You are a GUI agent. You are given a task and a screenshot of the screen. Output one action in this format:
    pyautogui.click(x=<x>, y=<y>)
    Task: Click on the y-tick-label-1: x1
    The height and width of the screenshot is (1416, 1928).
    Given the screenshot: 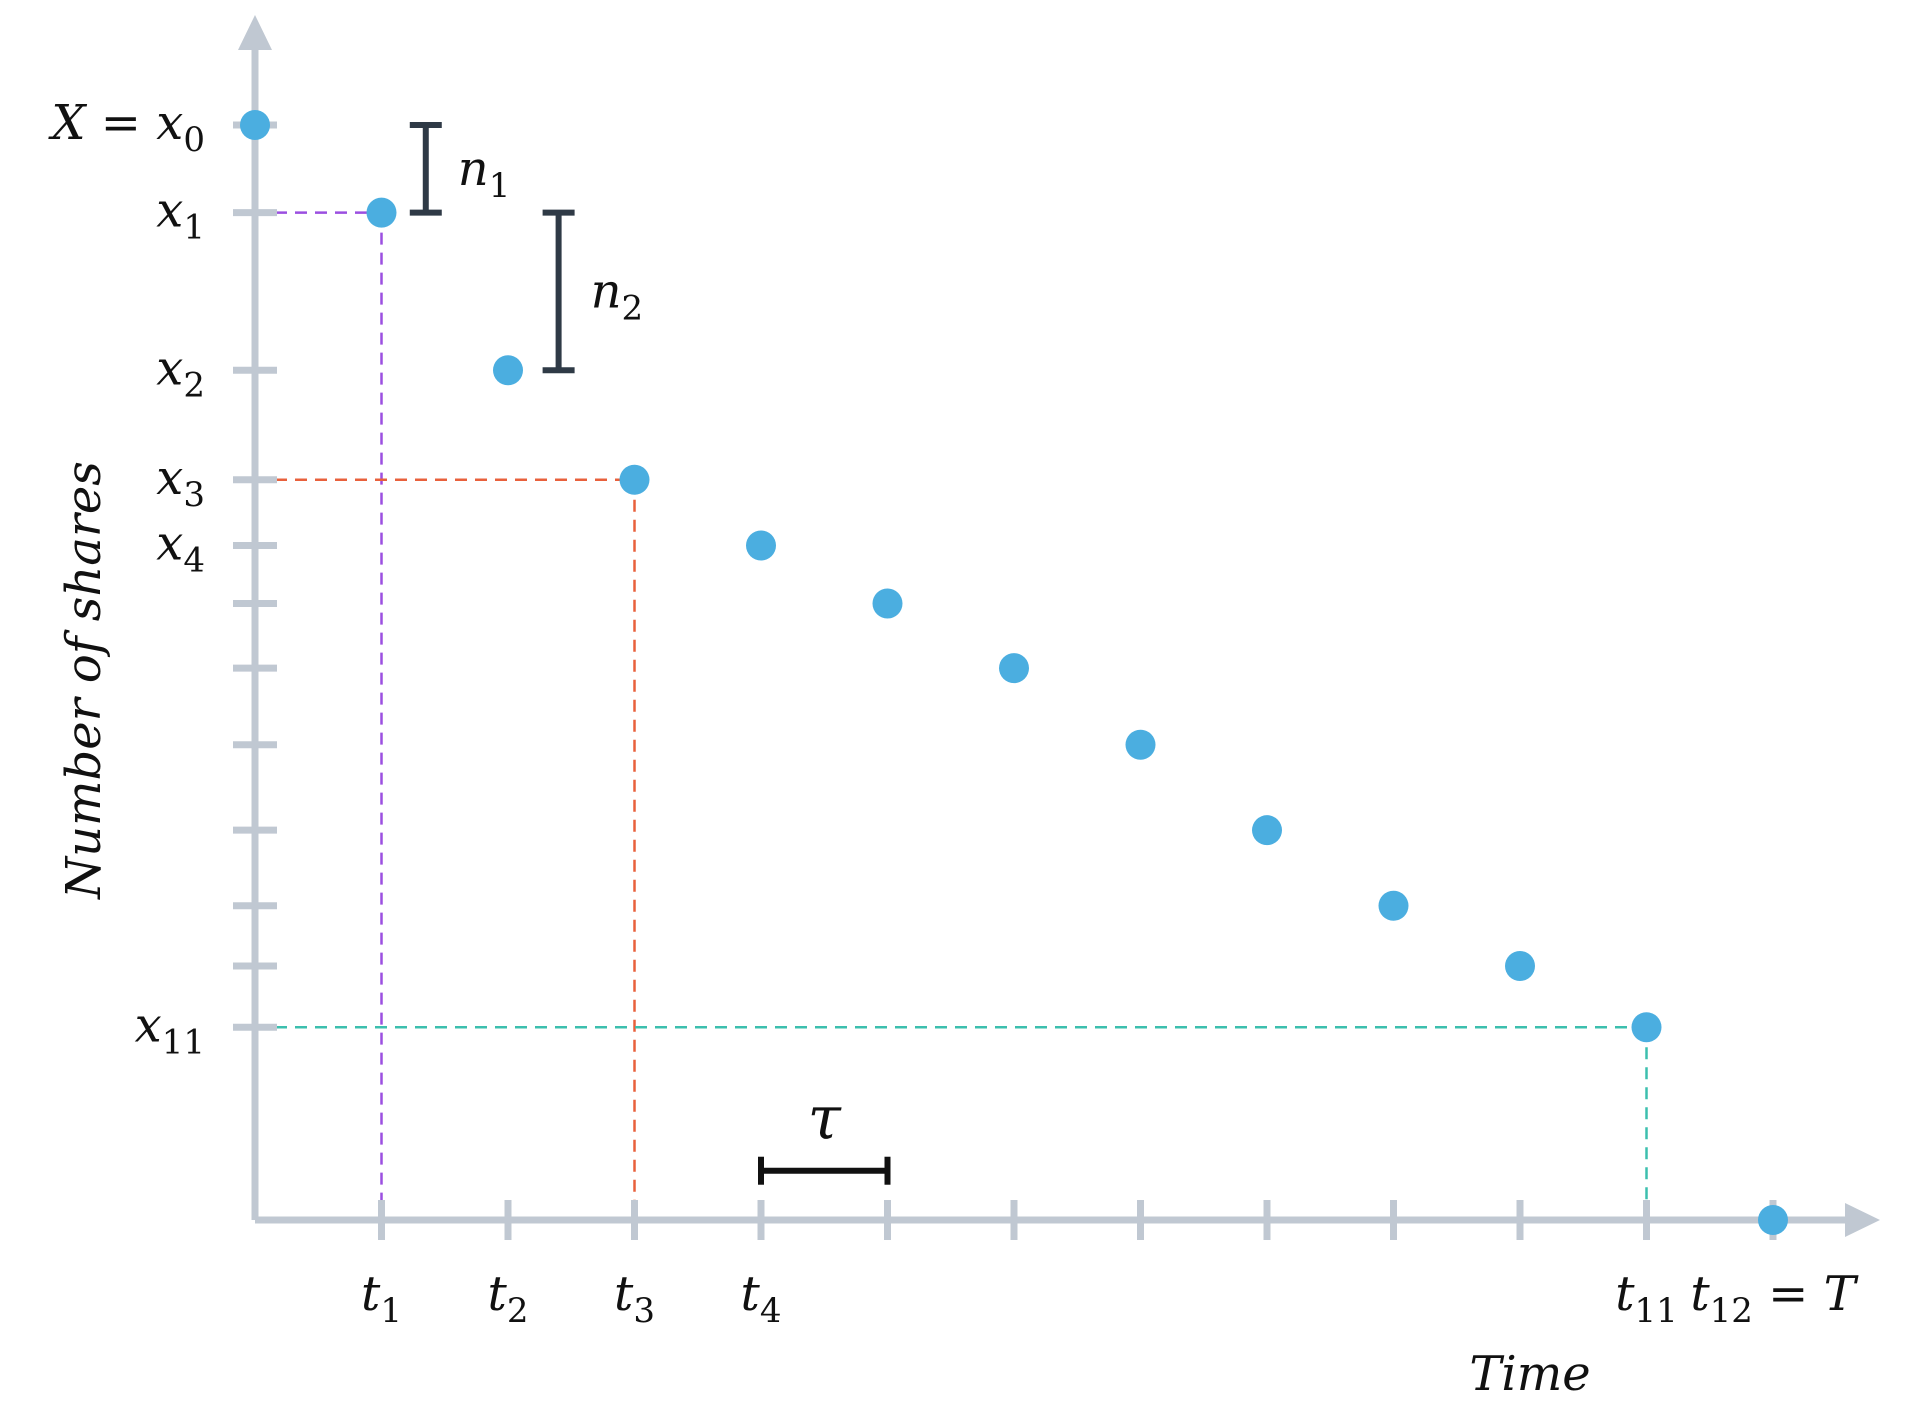 What is the action you would take?
    pyautogui.click(x=180, y=215)
    